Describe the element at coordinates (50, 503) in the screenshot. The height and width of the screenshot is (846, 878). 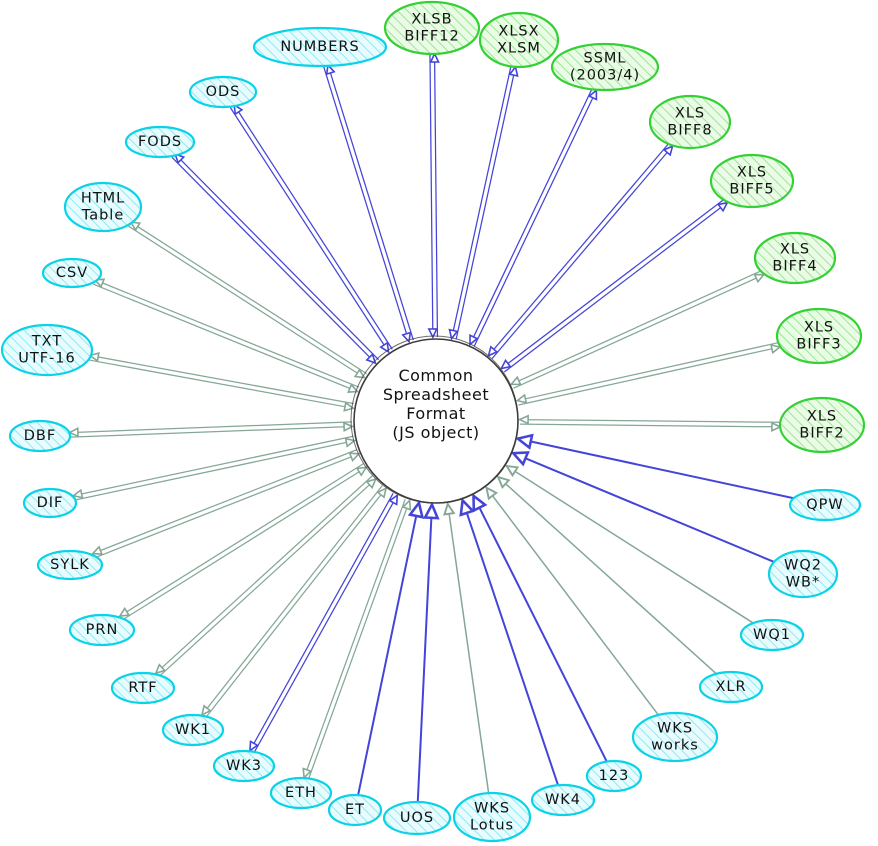
I see `format-node-dif: DIF` at that location.